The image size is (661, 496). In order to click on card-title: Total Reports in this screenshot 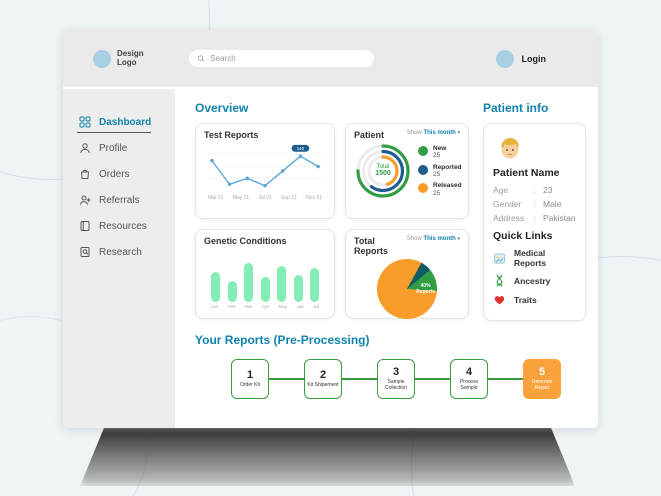, I will do `click(371, 246)`.